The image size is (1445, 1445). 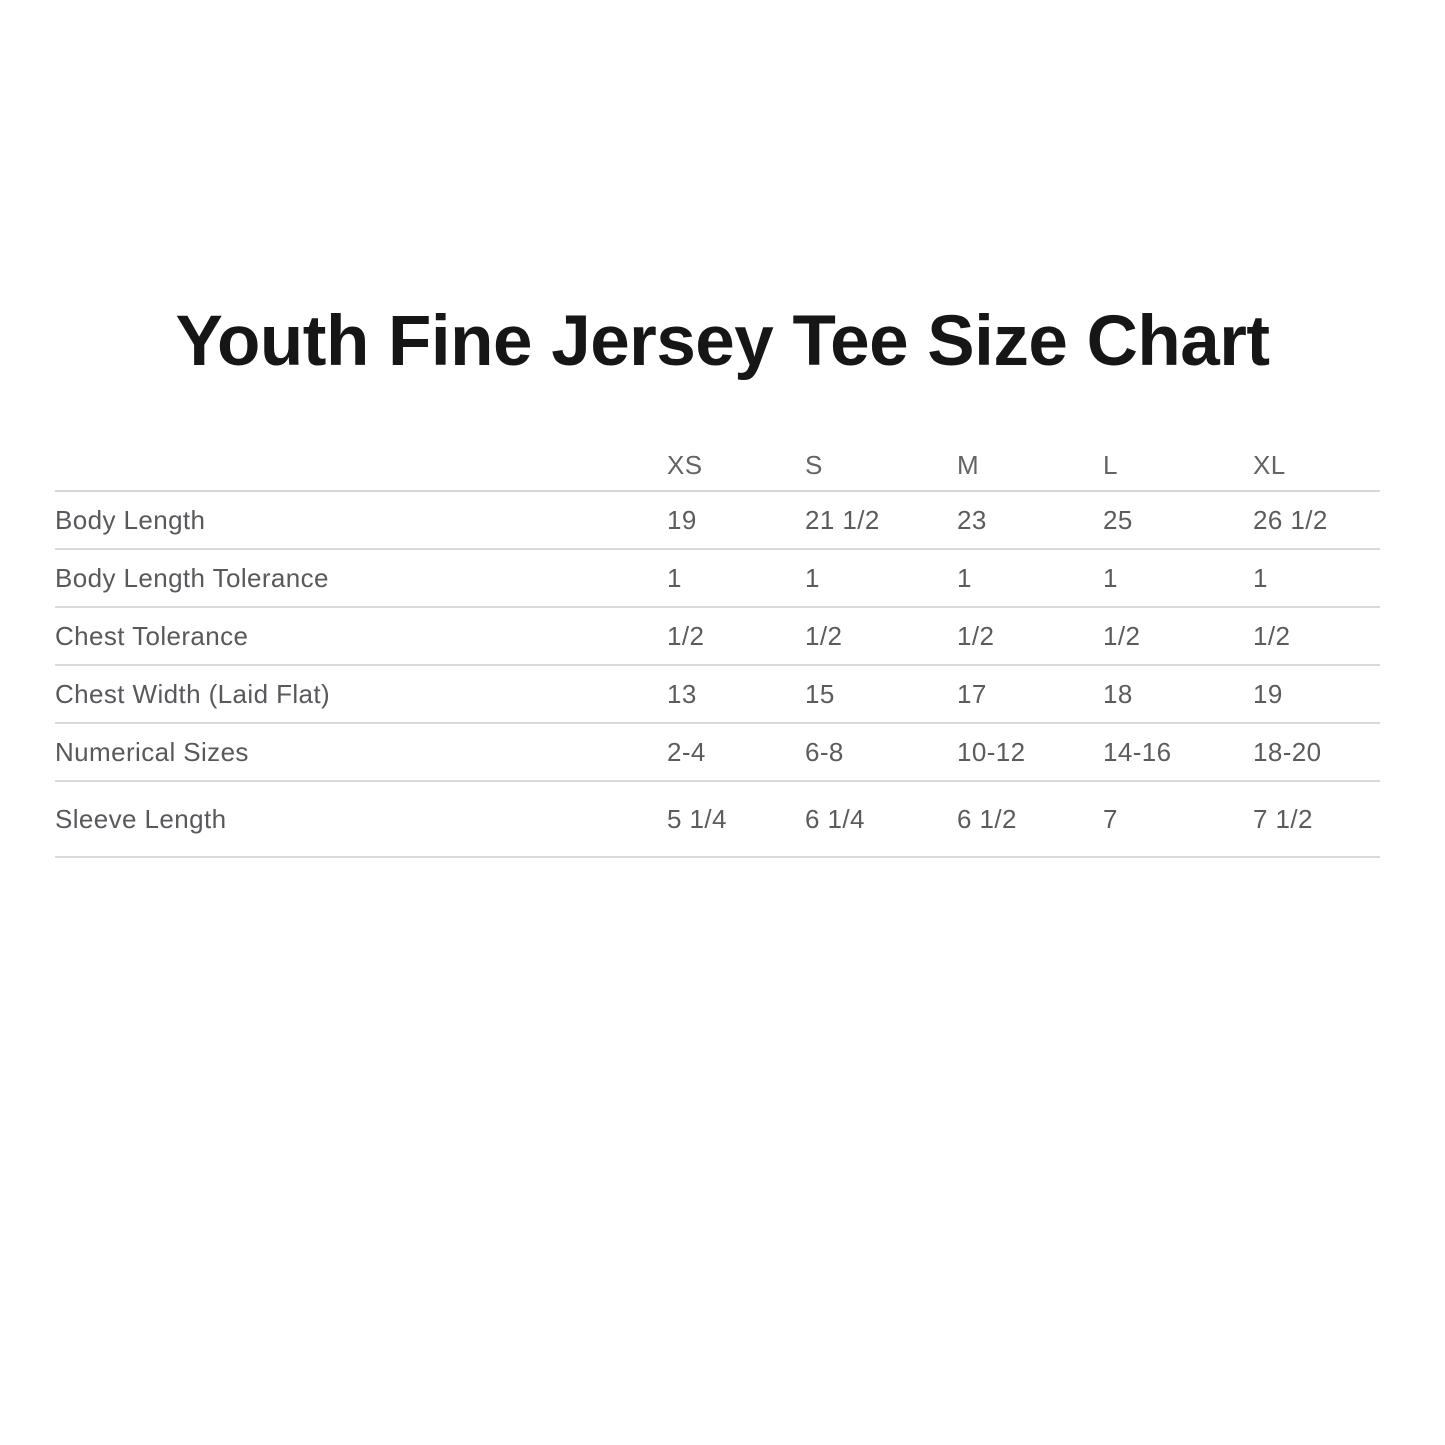 What do you see at coordinates (682, 693) in the screenshot?
I see `table-cell: 13` at bounding box center [682, 693].